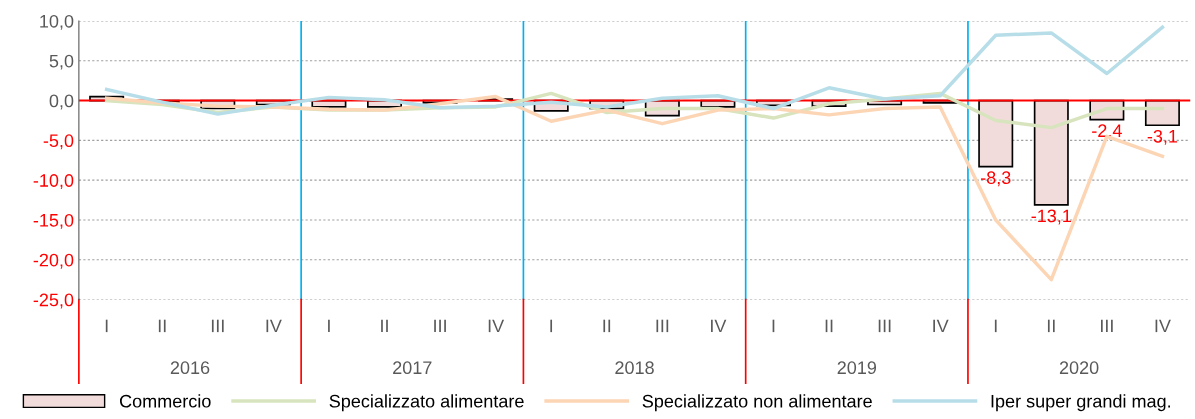 The width and height of the screenshot is (1195, 419). I want to click on text: 2018, so click(634, 368).